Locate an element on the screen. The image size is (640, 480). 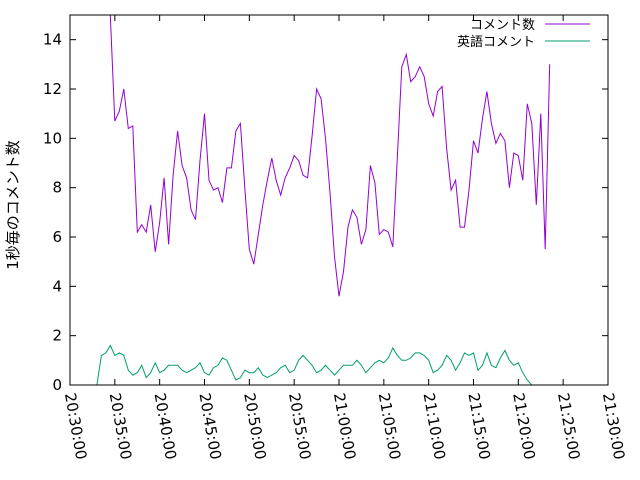
x-tick-label: 20:55:00 is located at coordinates (299, 425).